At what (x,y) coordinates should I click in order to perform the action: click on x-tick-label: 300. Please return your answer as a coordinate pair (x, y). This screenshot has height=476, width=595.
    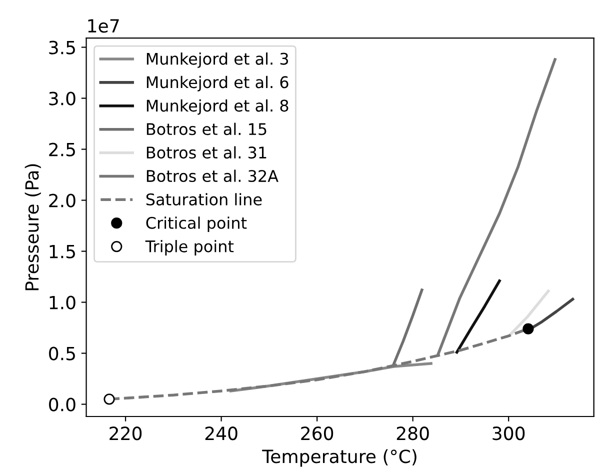
    Looking at the image, I should click on (508, 433).